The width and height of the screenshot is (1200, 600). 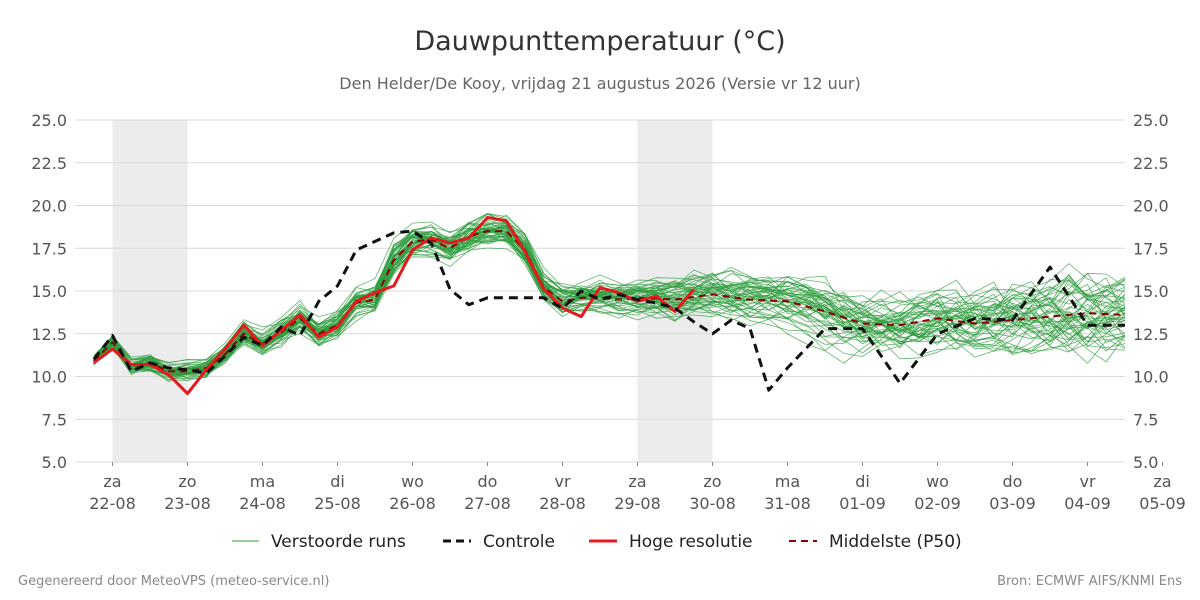 I want to click on x-tick-date: 27-08, so click(x=487, y=503).